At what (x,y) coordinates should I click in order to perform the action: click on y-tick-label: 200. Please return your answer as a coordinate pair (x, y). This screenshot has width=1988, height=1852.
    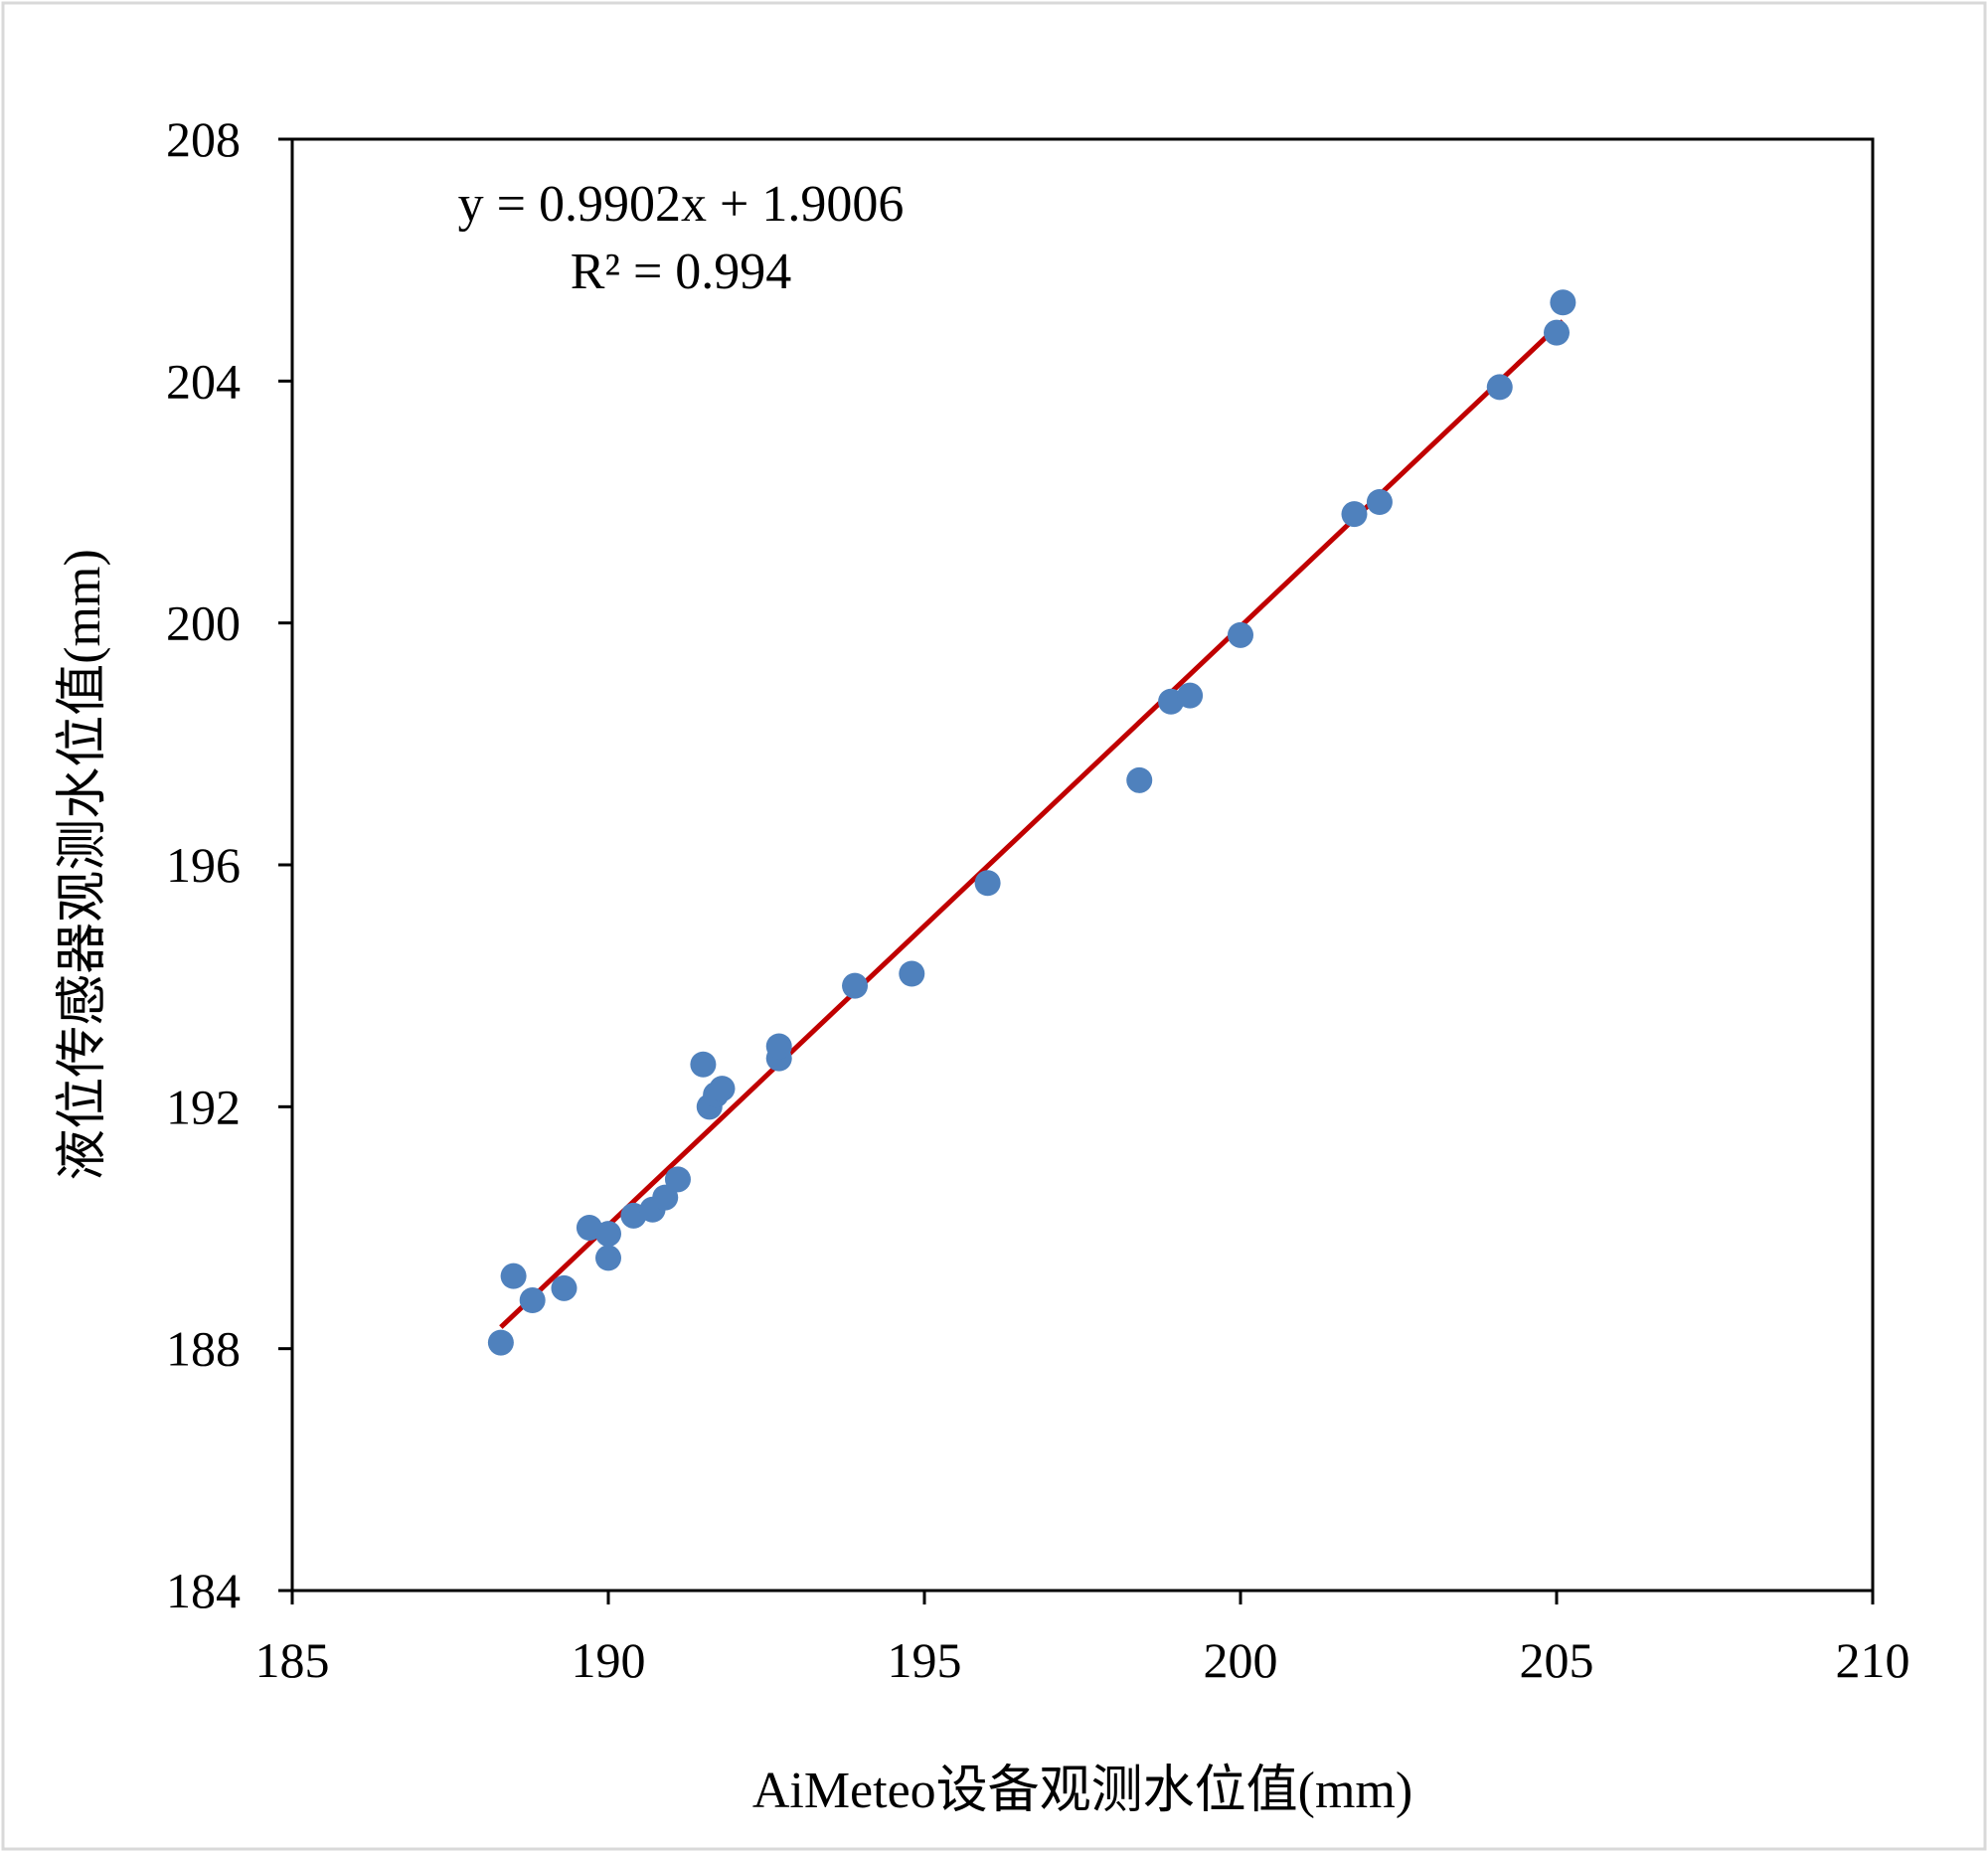
    Looking at the image, I should click on (203, 623).